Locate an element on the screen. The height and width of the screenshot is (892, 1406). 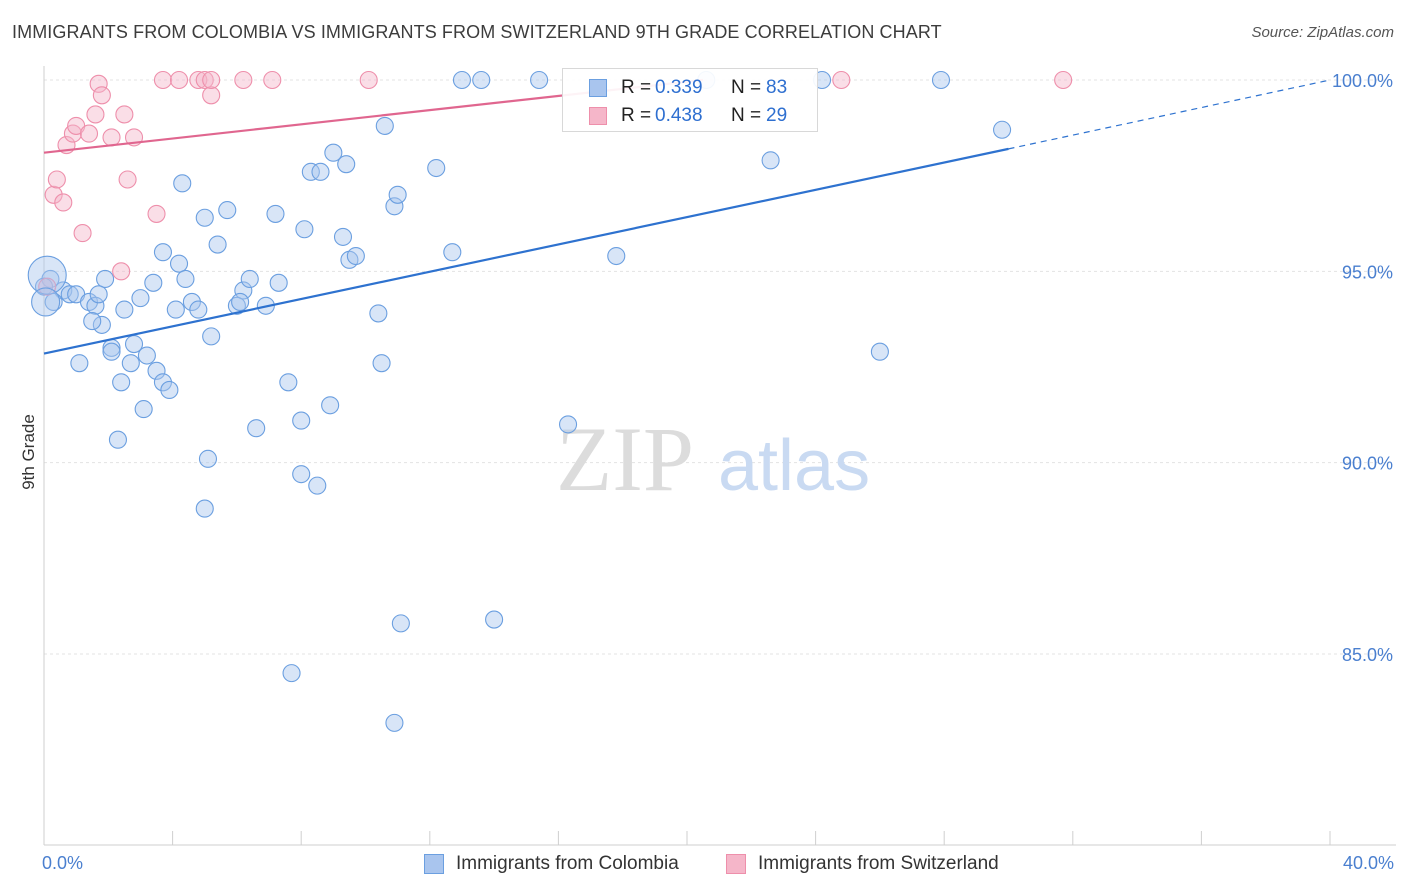
switzerland-swatch is located at coordinates (598, 116).